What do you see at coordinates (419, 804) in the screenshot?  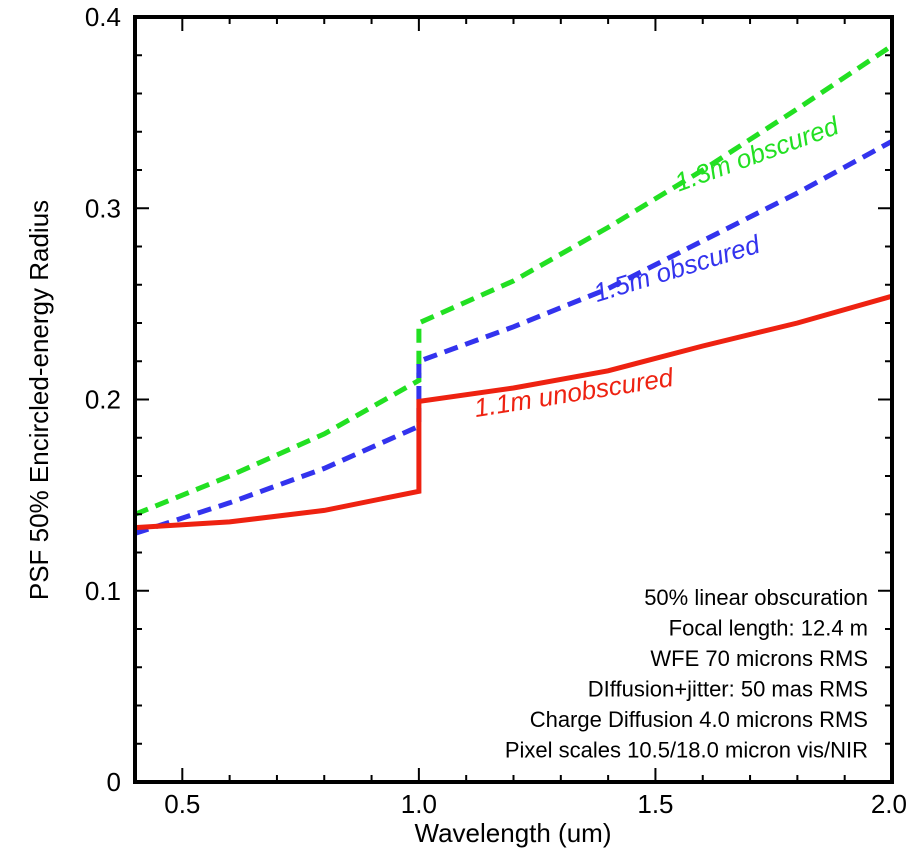 I see `x-tick-label: 1.0` at bounding box center [419, 804].